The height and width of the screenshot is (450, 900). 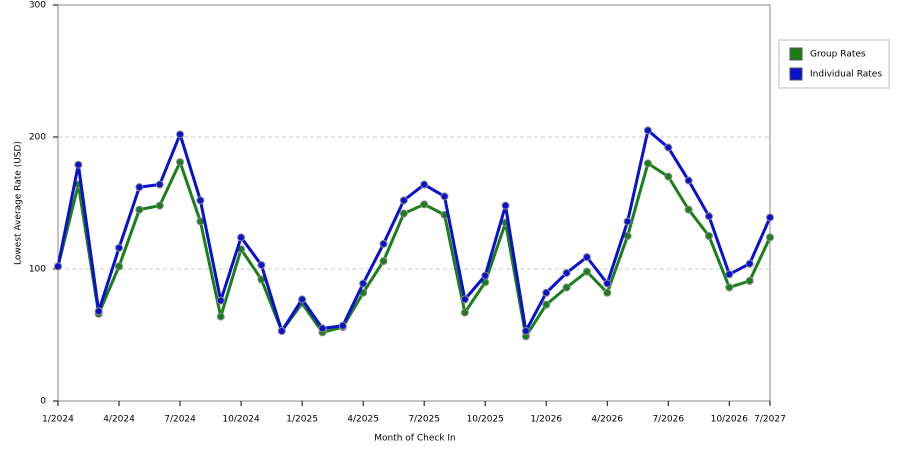 I want to click on x-tick-label: 4/2024, so click(x=119, y=420).